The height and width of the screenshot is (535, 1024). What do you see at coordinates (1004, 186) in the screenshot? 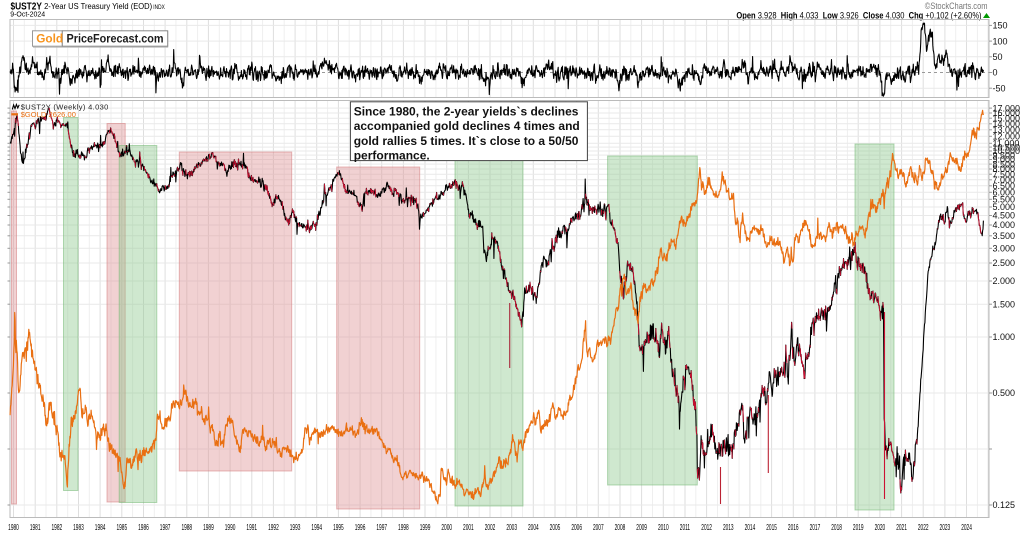
I see `svg-text: 6.500` at bounding box center [1004, 186].